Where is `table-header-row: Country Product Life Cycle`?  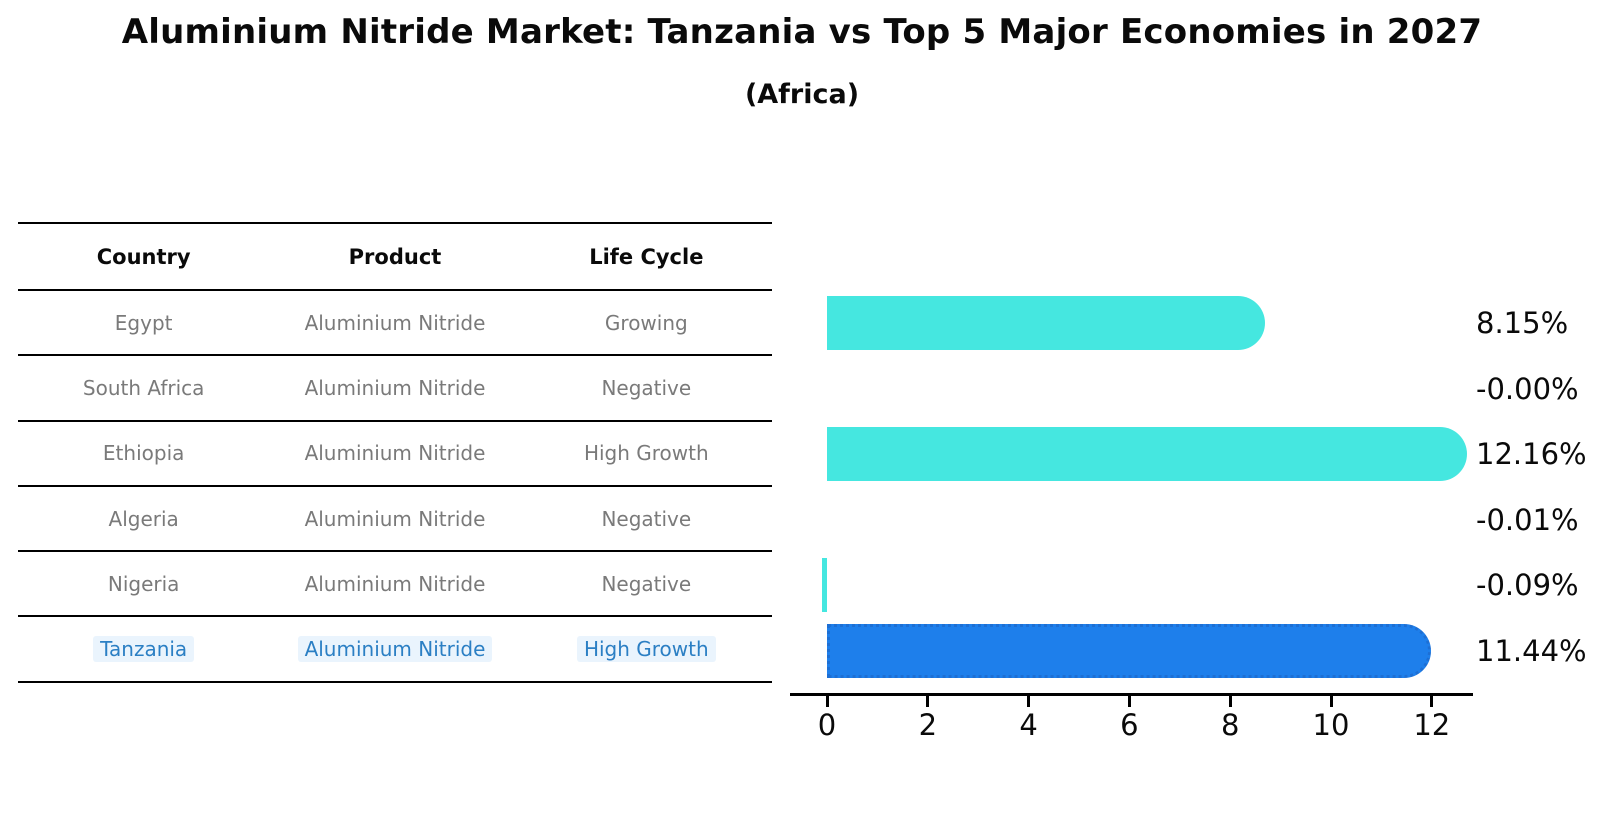
table-header-row: Country Product Life Cycle is located at coordinates (395, 257).